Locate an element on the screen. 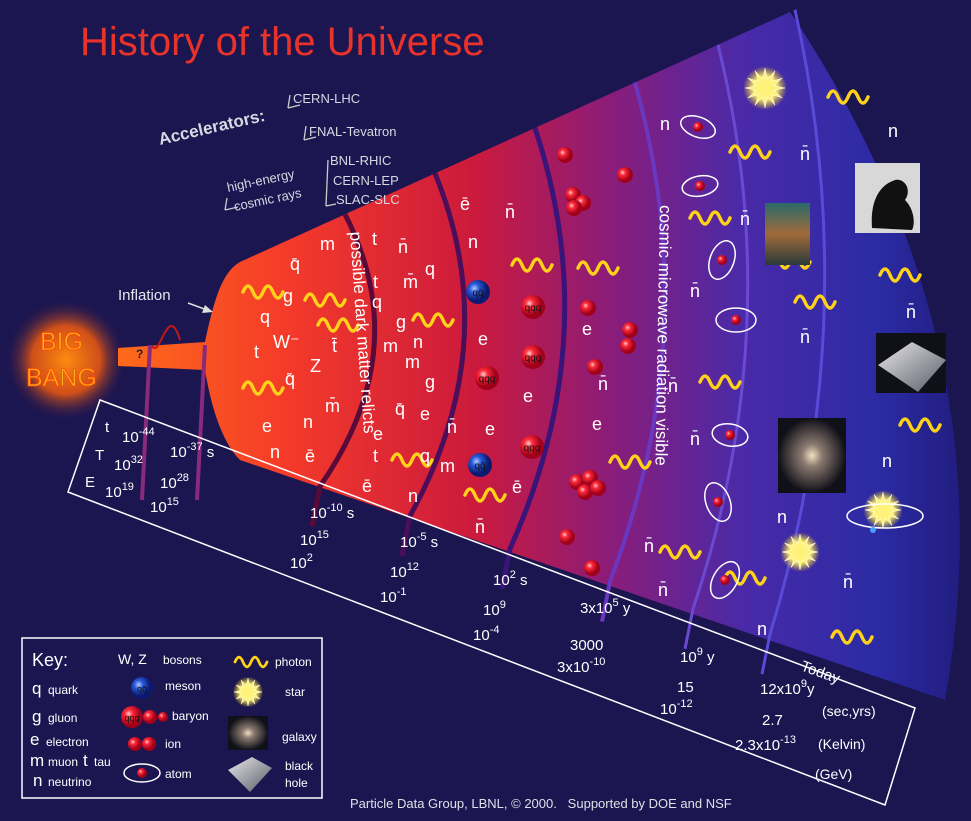 Image resolution: width=971 pixels, height=821 pixels. timeline-value: 10-37 s is located at coordinates (192, 451).